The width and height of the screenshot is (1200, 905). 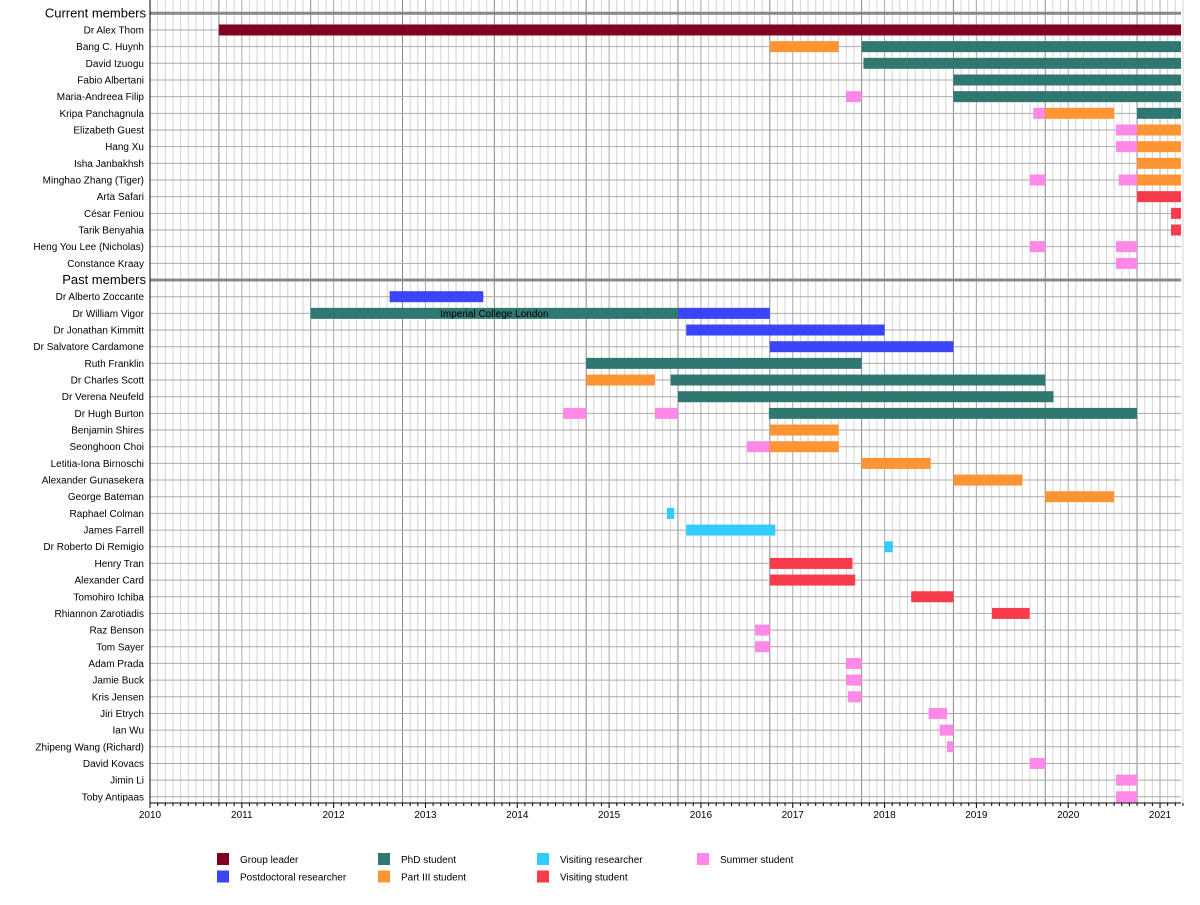 I want to click on x-tick-label: 2010, so click(x=150, y=815).